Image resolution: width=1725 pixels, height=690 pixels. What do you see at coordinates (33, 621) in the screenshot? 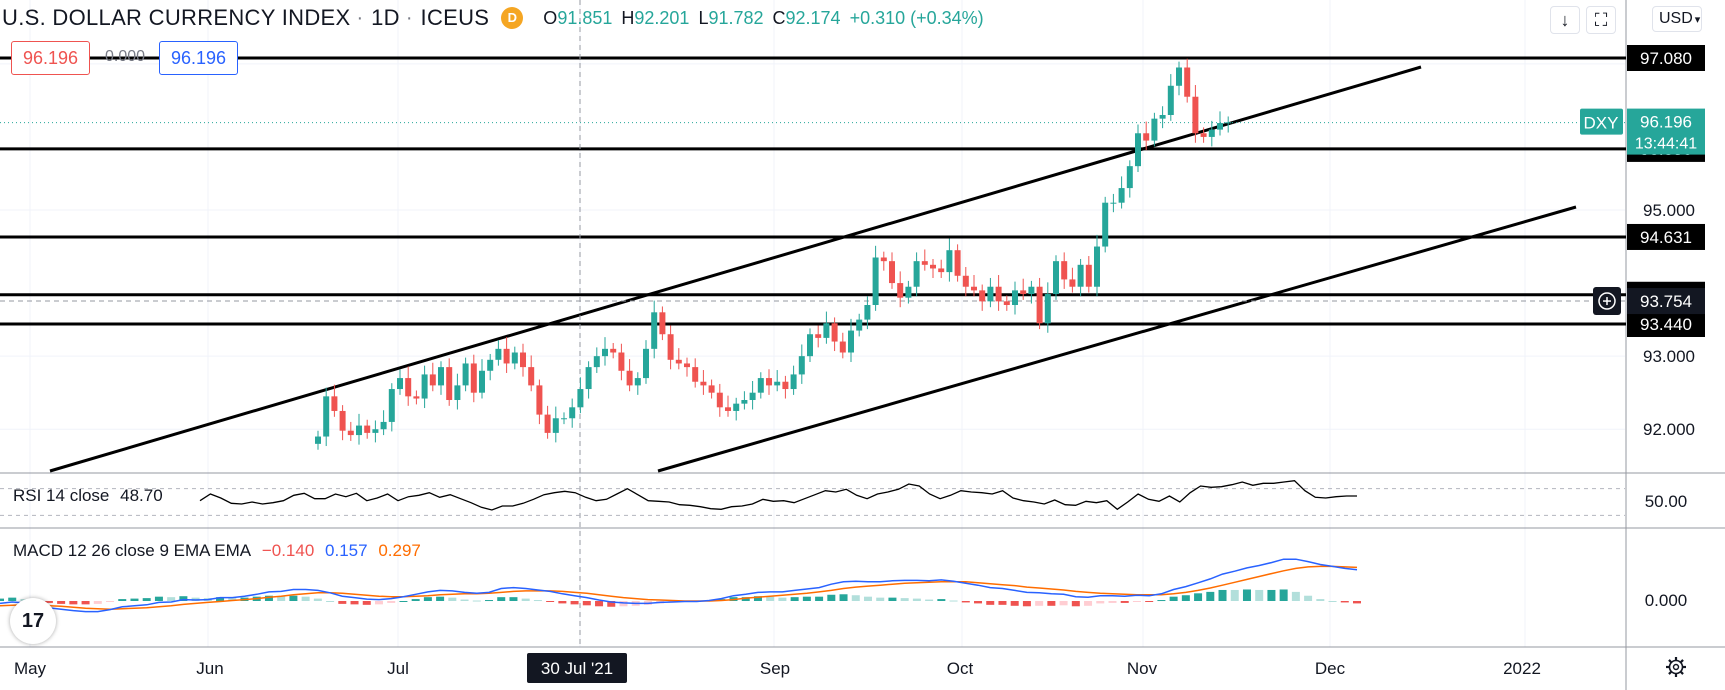
I see `tradingview-logo: 17` at bounding box center [33, 621].